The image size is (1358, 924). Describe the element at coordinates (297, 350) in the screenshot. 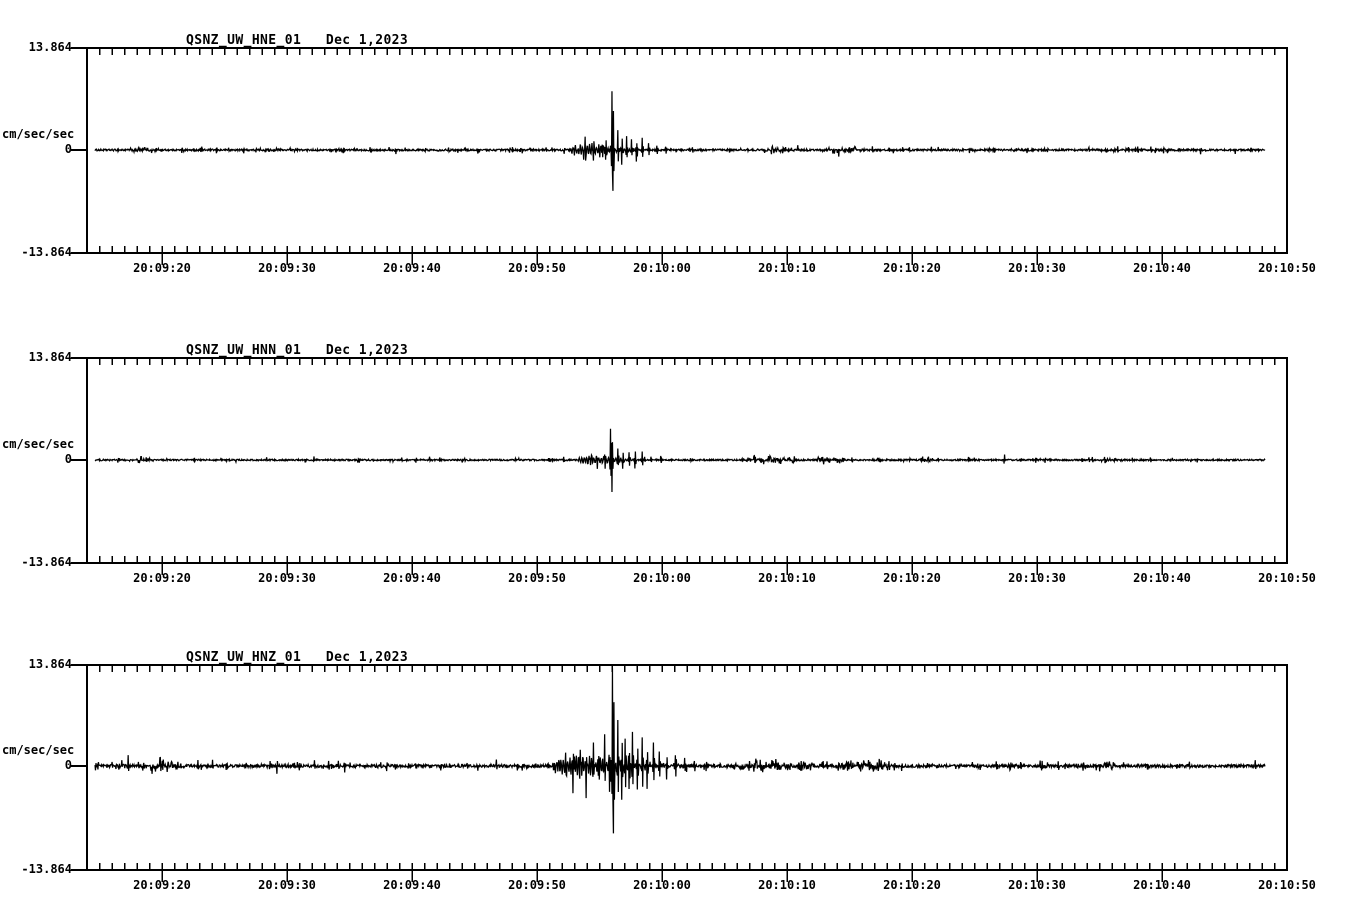

I see `panel-title-hnn: QSNZ_UW_HNN_01 Dec 1,2023` at that location.